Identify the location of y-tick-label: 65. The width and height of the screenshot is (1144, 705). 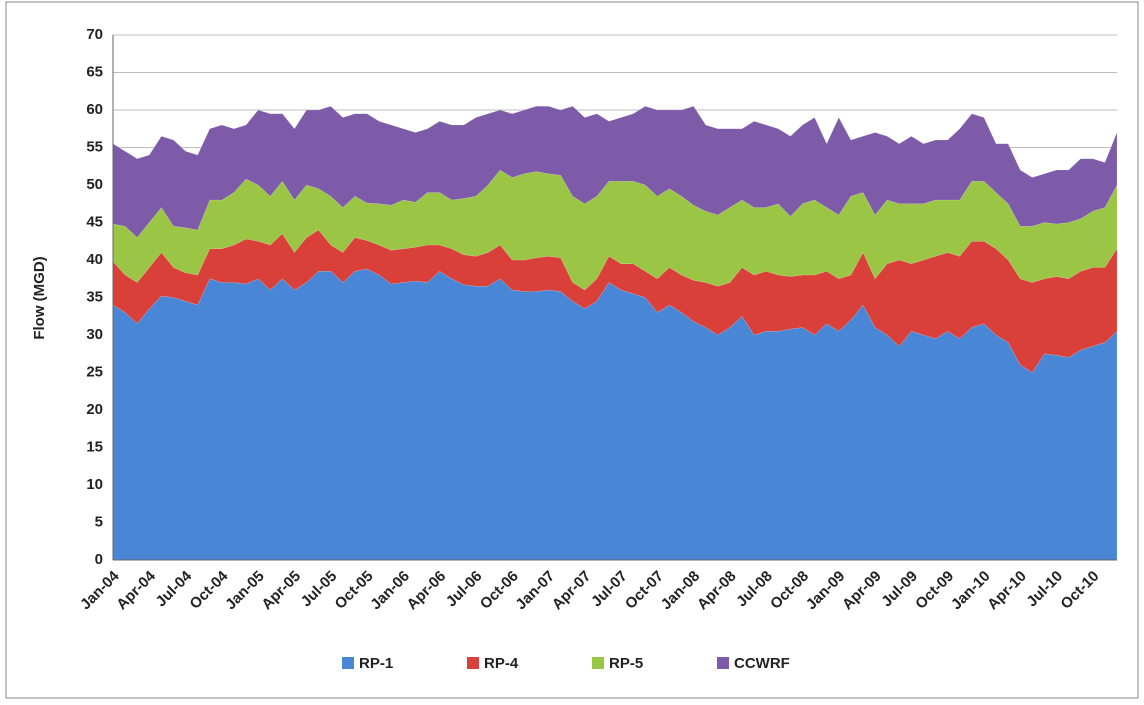
(94, 71).